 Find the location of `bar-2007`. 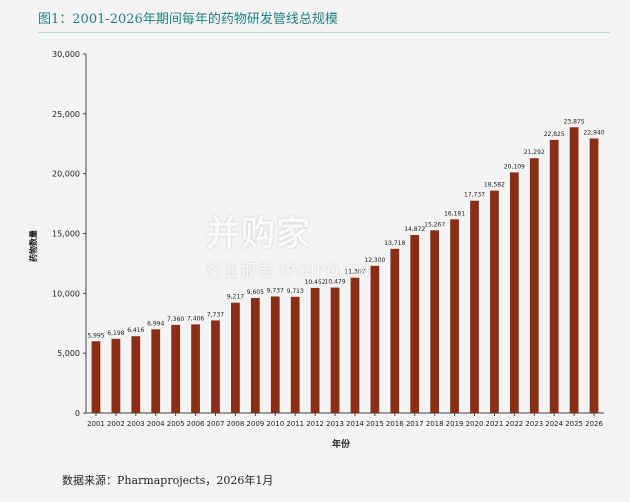

bar-2007 is located at coordinates (215, 366).